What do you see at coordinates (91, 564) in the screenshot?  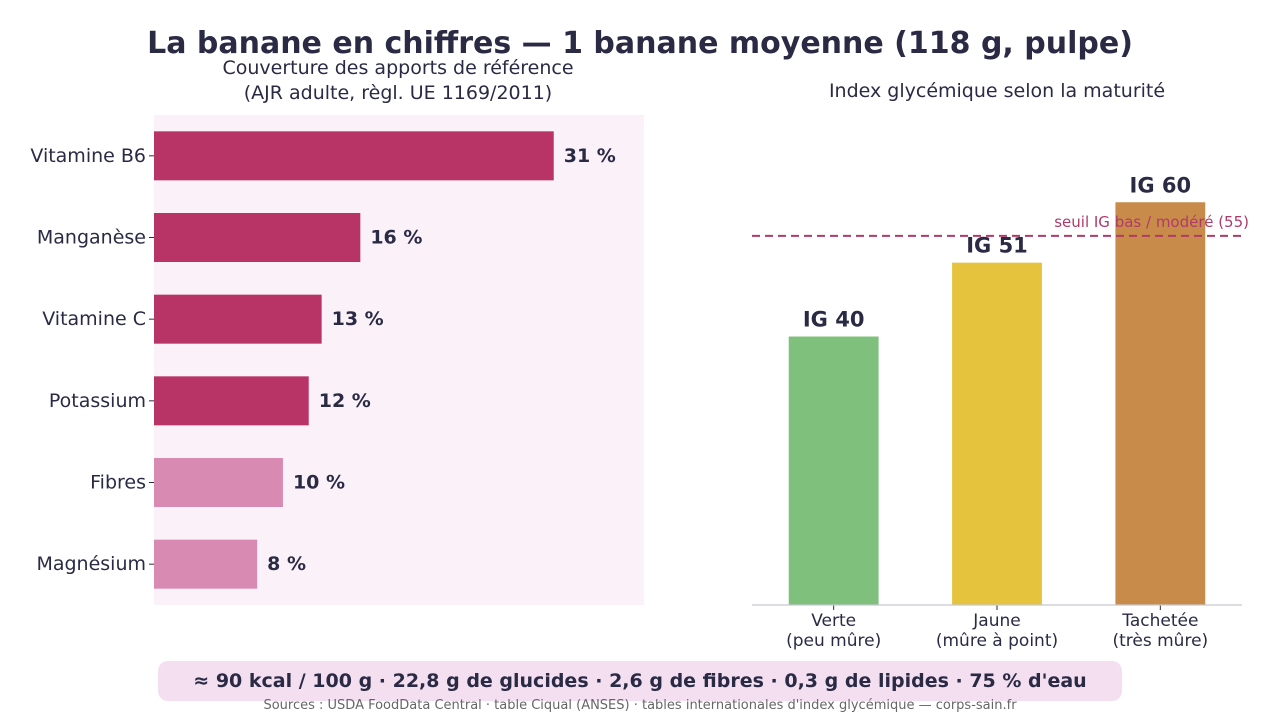 I see `y-tick-label: Magnésium` at bounding box center [91, 564].